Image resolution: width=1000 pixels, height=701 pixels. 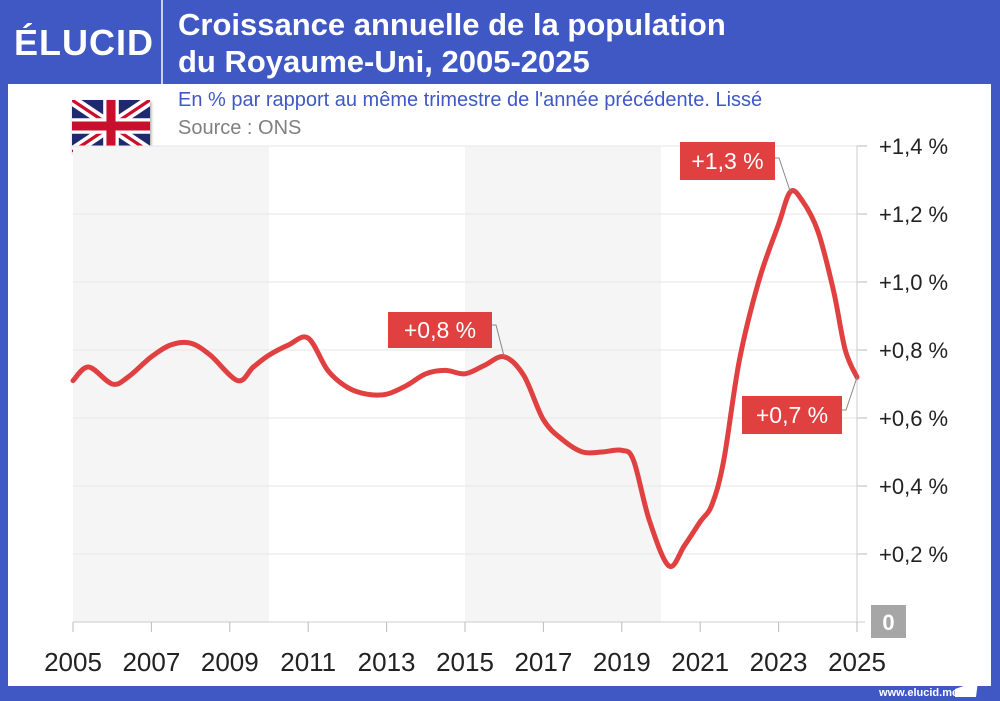 I want to click on x-tick-label: 2025, so click(x=857, y=662).